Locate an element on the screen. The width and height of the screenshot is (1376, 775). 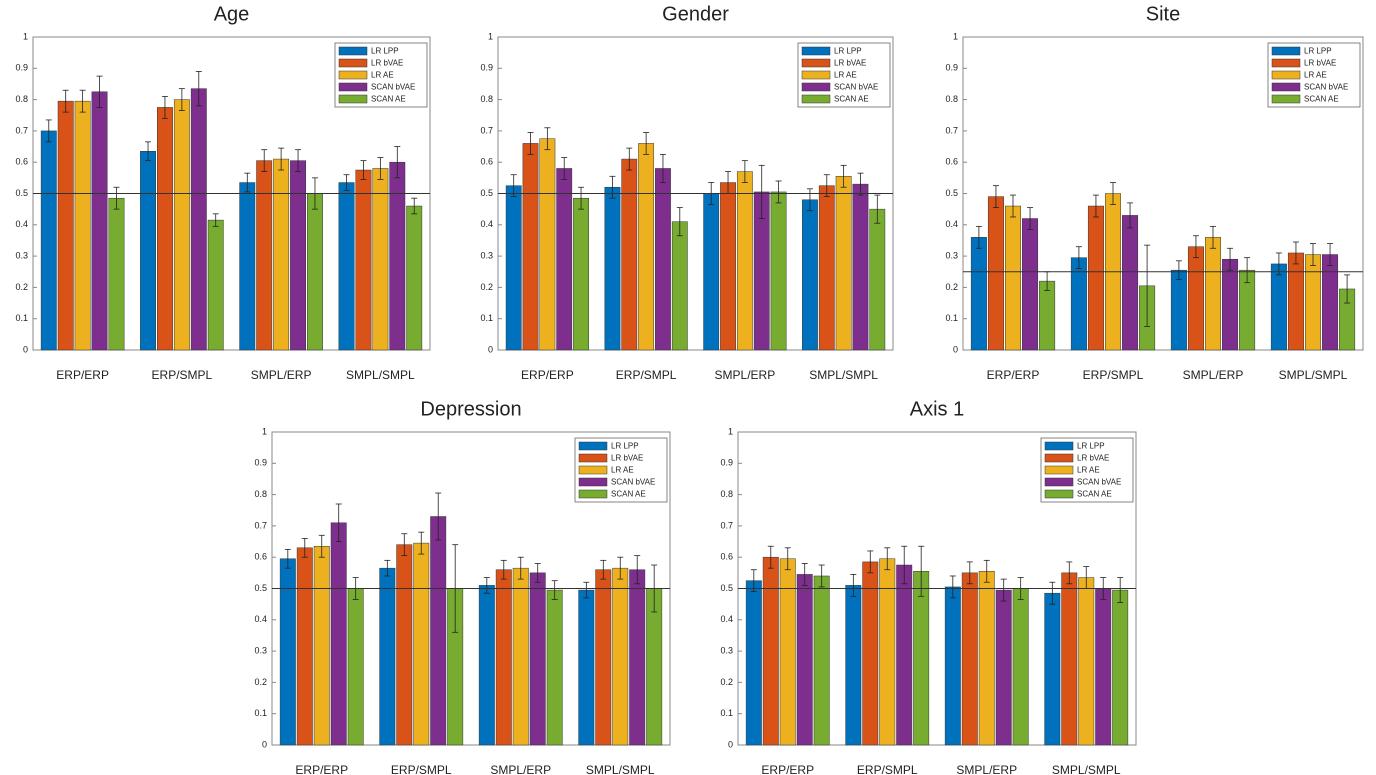
y-tick-label: 0.6 is located at coordinates (951, 162).